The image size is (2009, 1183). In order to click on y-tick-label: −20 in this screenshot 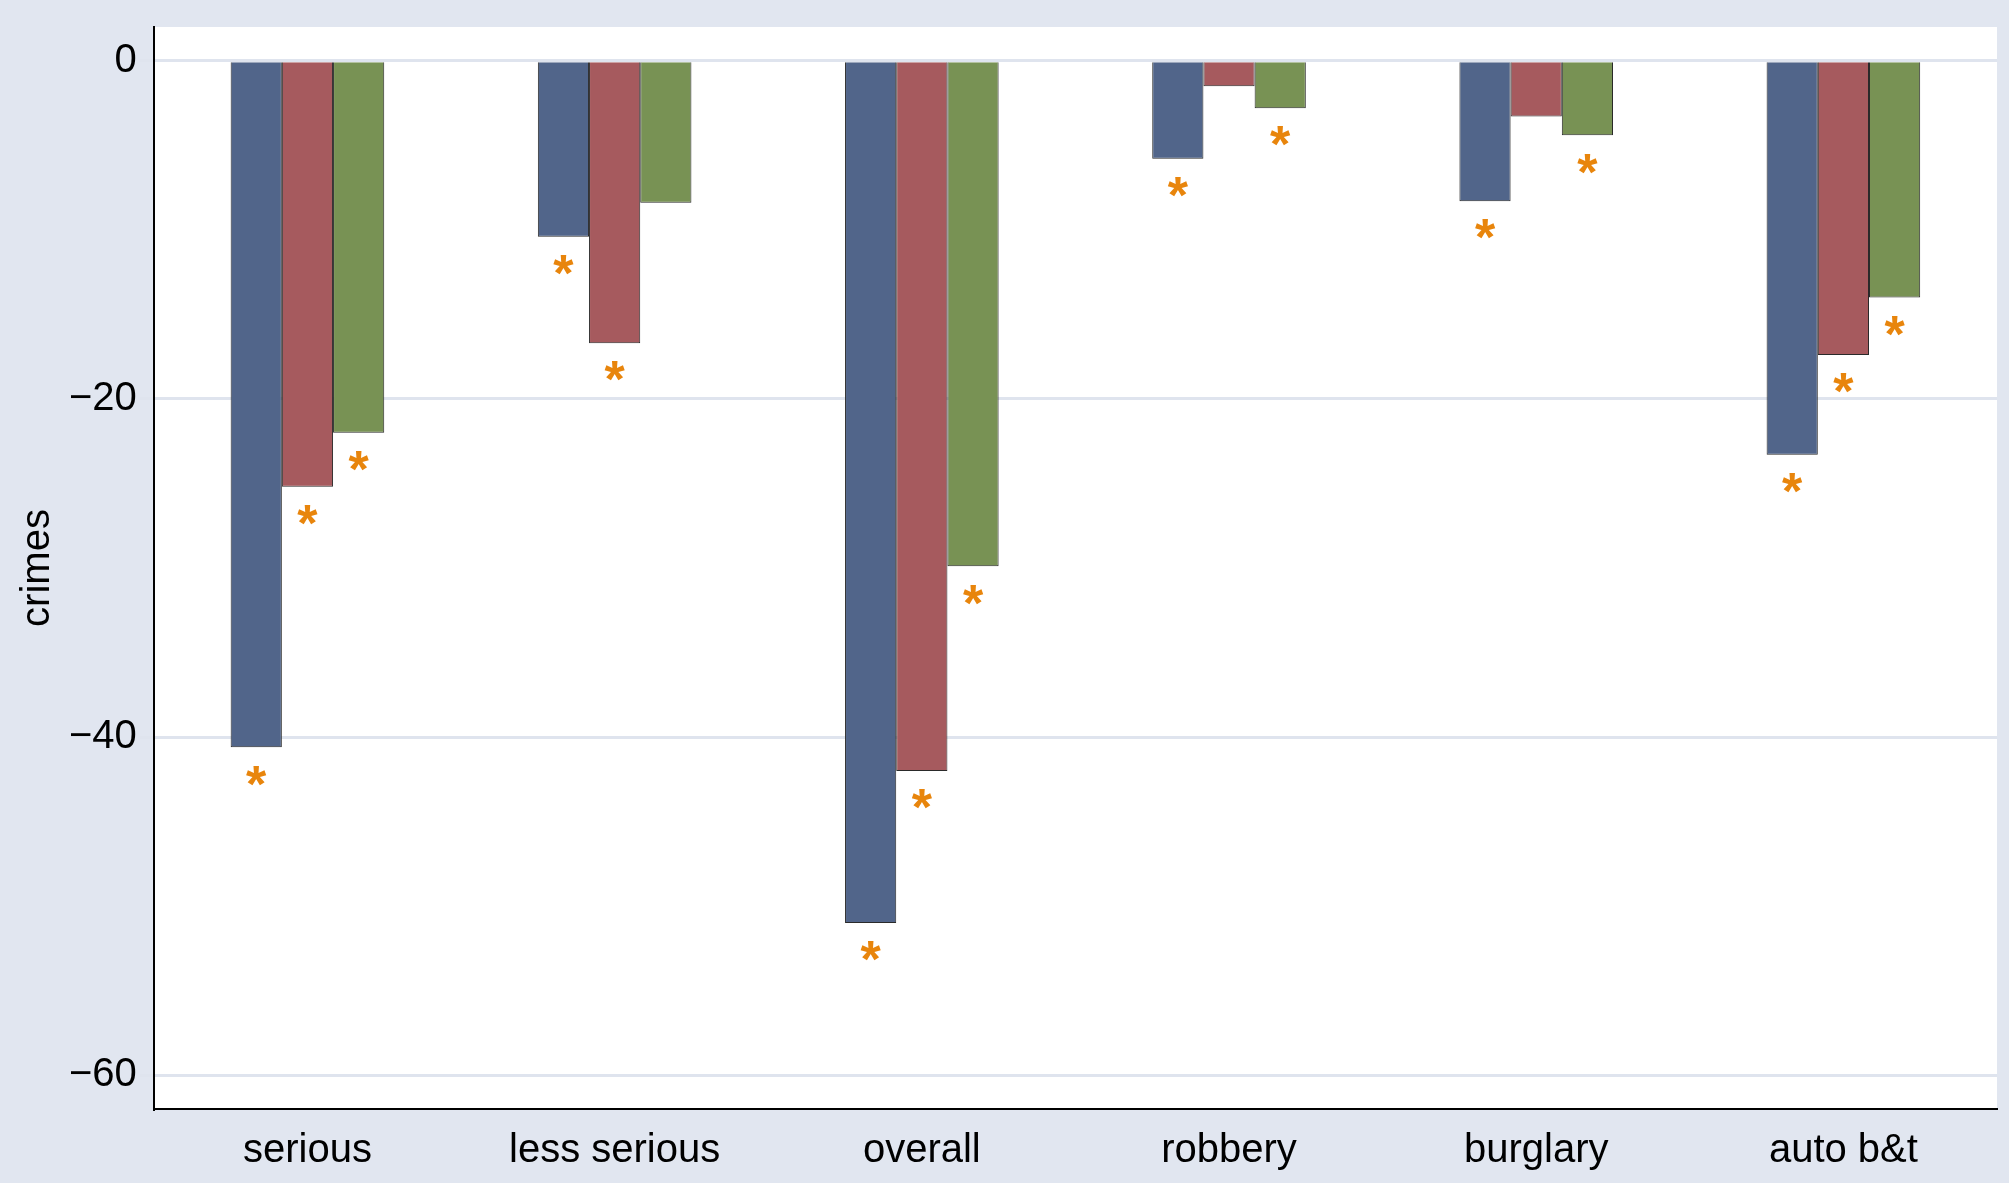, I will do `click(102, 395)`.